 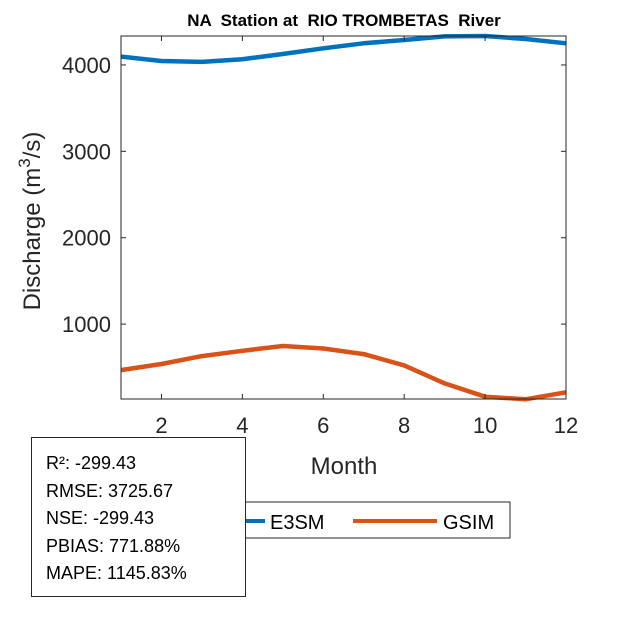 What do you see at coordinates (86, 151) in the screenshot?
I see `y-tick-label: 3000` at bounding box center [86, 151].